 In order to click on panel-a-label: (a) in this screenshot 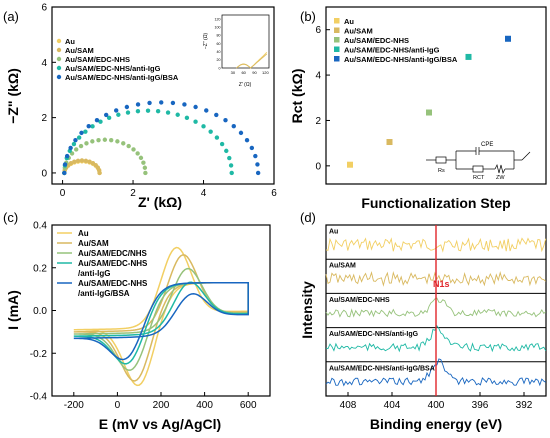, I will do `click(11, 16)`.